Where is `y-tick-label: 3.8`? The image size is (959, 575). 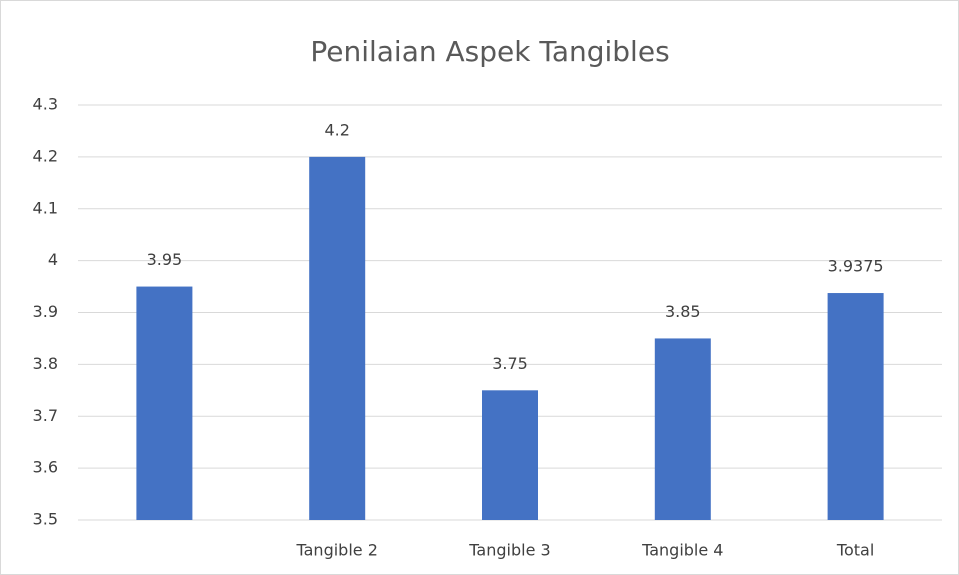
y-tick-label: 3.8 is located at coordinates (45, 363).